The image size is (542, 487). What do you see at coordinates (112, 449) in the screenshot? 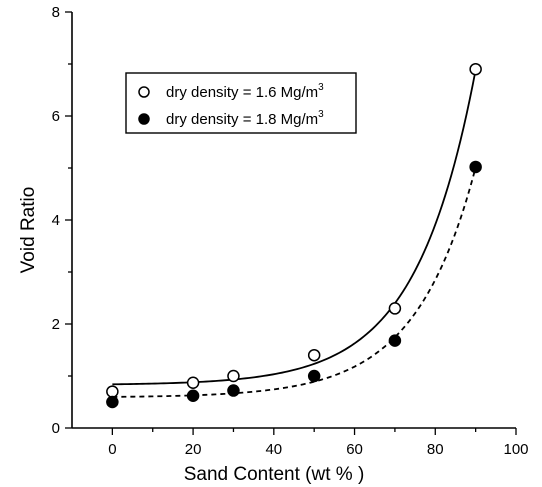
I see `x-tick-label: 0` at bounding box center [112, 449].